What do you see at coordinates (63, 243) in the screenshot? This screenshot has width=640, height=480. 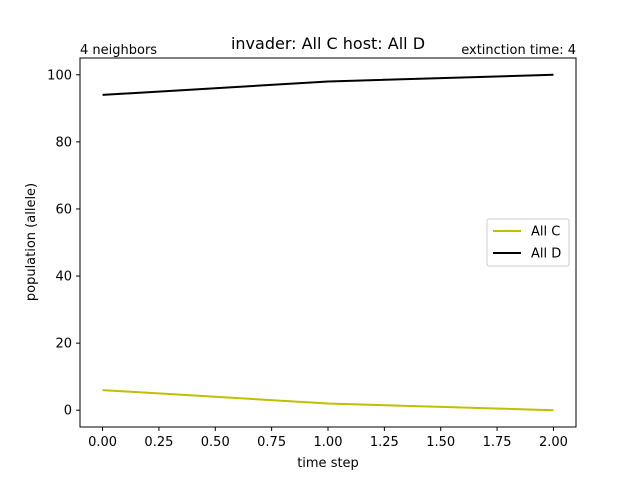 I see `y-axis-ticks: 0 20 40 60 80 100` at bounding box center [63, 243].